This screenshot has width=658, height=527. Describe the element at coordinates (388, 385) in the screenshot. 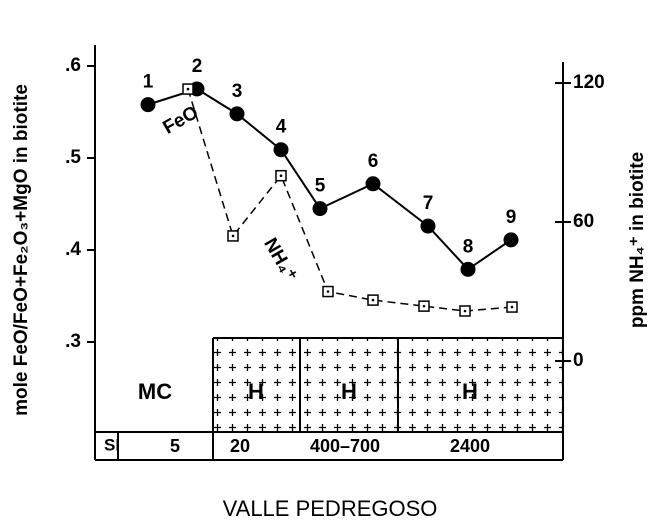

I see `hatch-zone` at that location.